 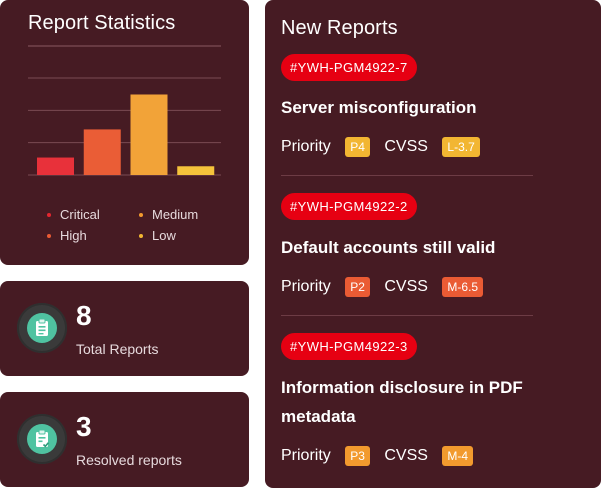 What do you see at coordinates (129, 460) in the screenshot?
I see `resolved-reports-label: Resolved reports` at bounding box center [129, 460].